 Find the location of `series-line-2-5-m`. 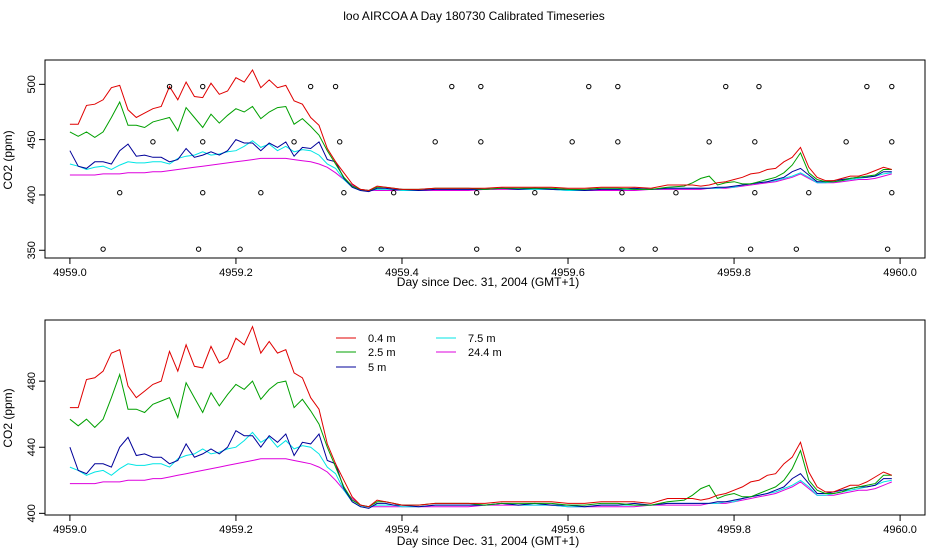

series-line-2-5-m is located at coordinates (480, 146).